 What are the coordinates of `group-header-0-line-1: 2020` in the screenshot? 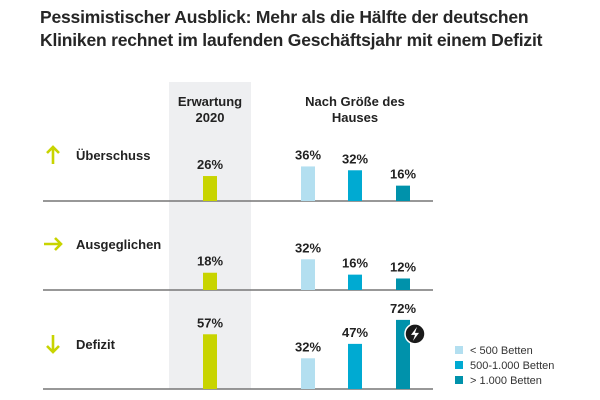 It's located at (210, 117).